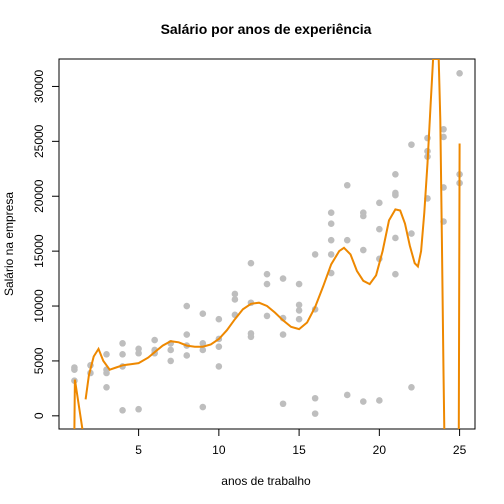 Image resolution: width=504 pixels, height=504 pixels. What do you see at coordinates (266, 29) in the screenshot?
I see `chart-title: Salário por anos de experiência` at bounding box center [266, 29].